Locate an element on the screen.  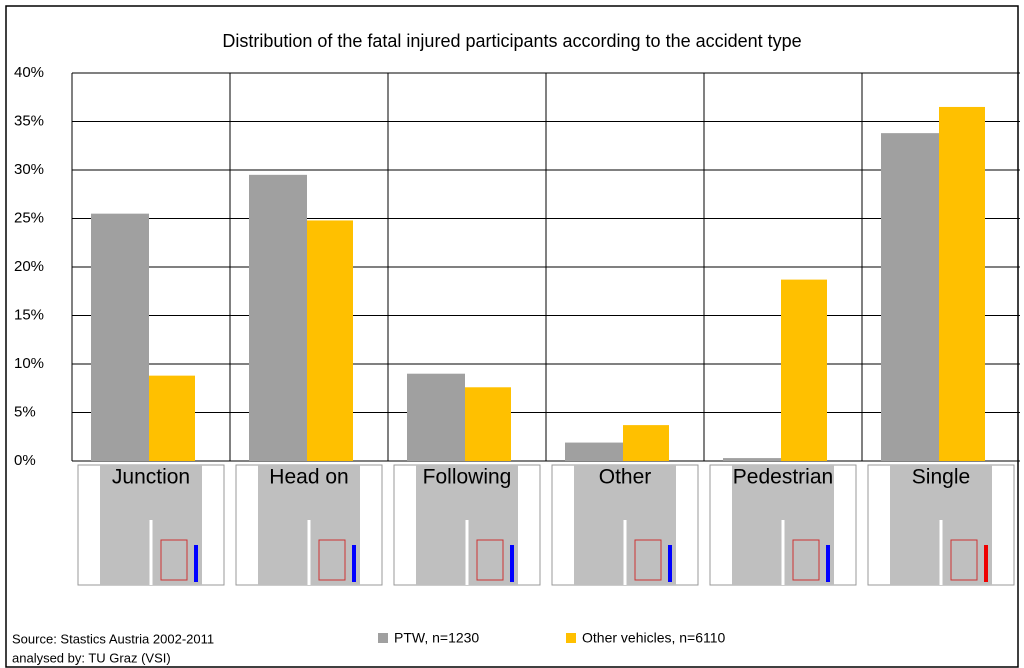
y-tick-label: 10% is located at coordinates (29, 363).